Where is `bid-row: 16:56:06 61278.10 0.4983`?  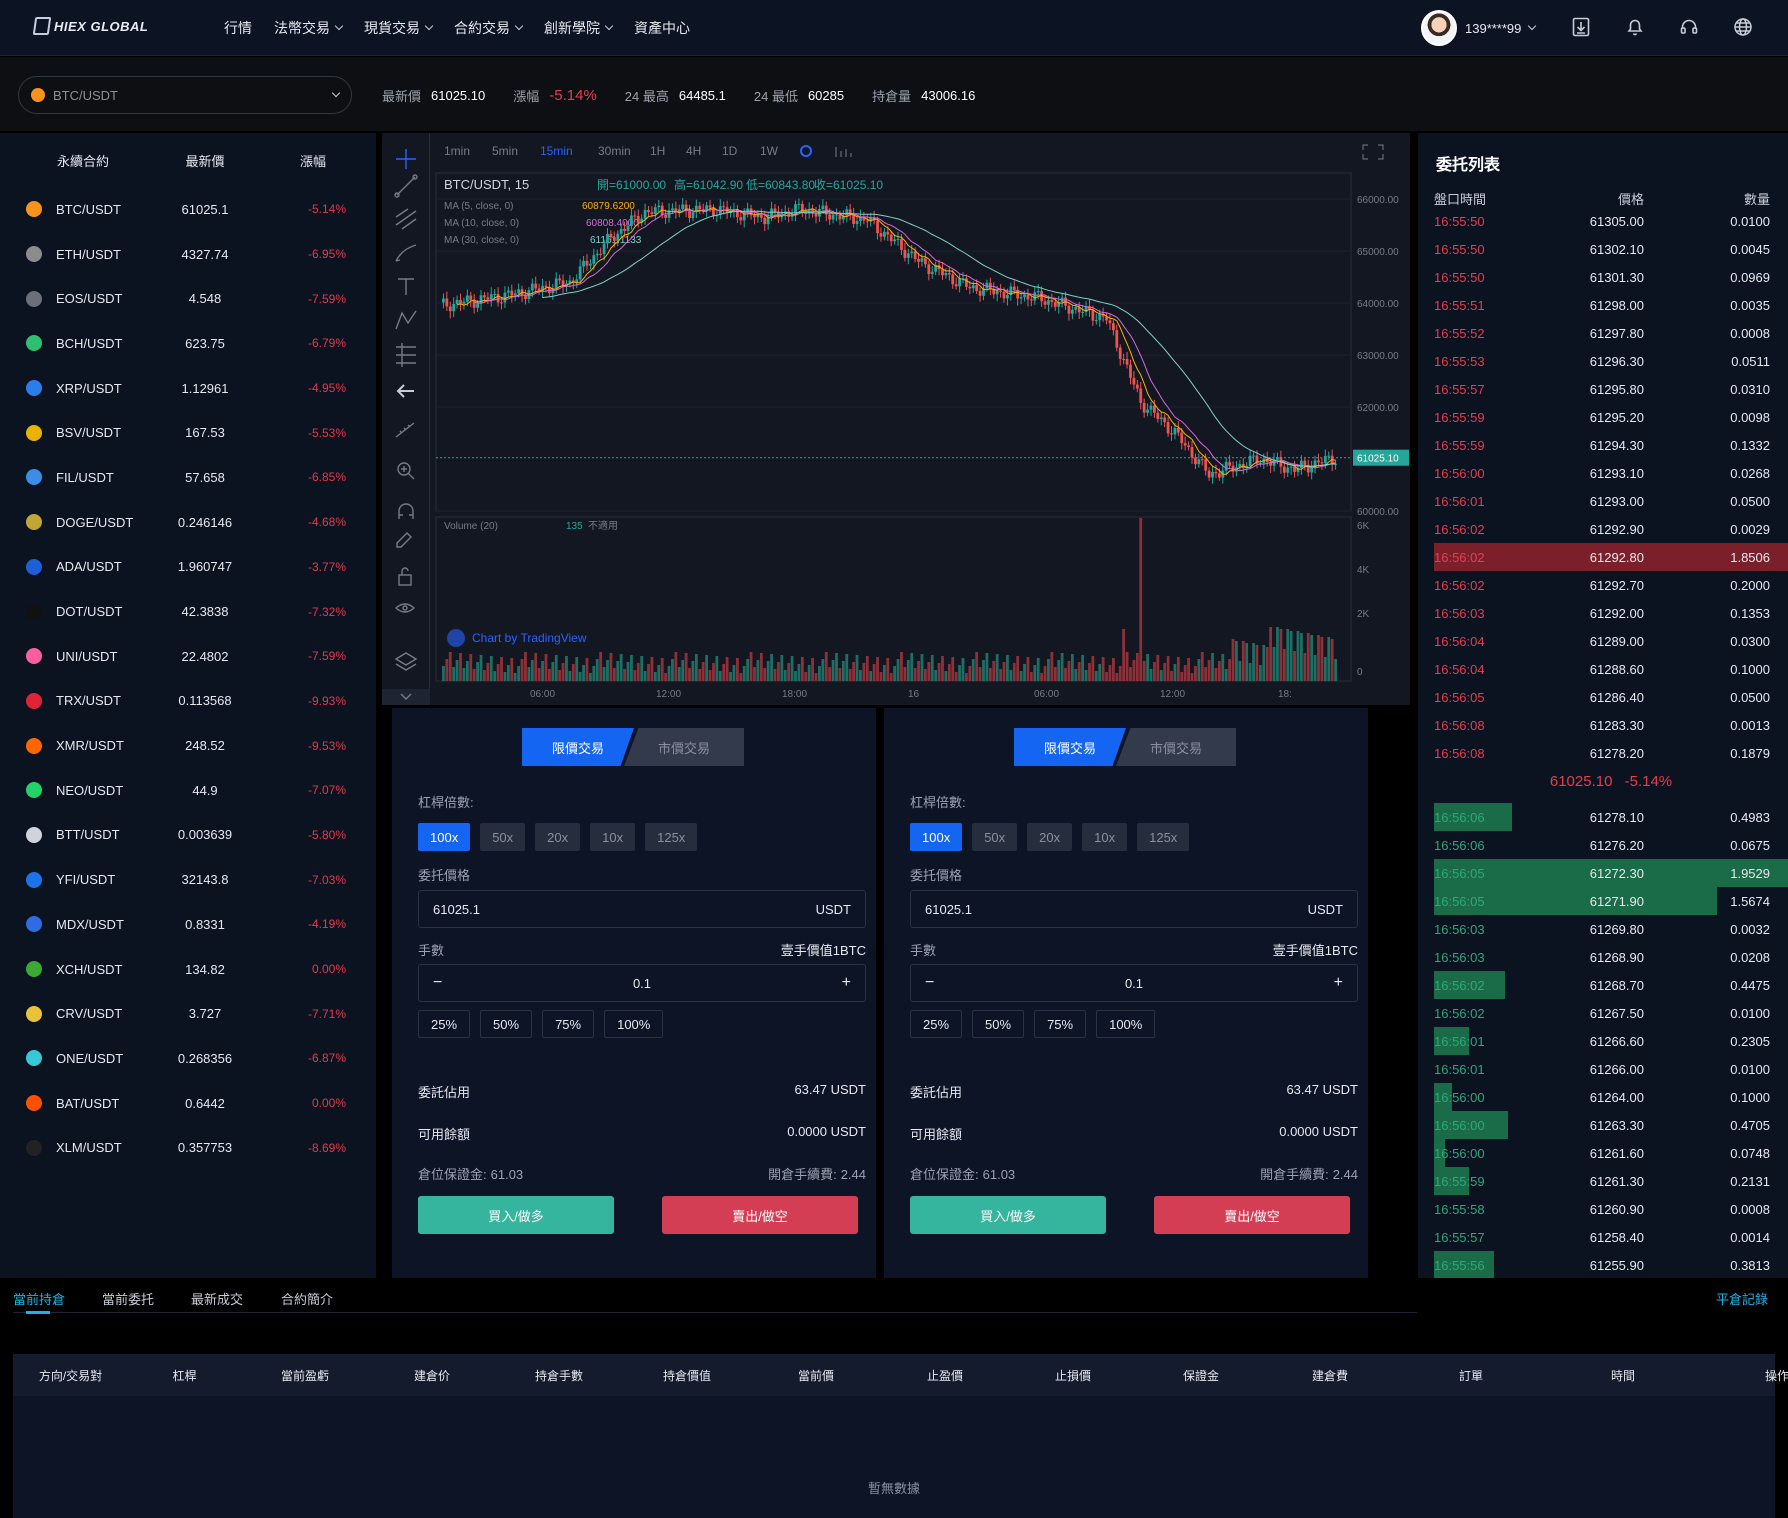
bid-row: 16:56:06 61278.10 0.4983 is located at coordinates (1611, 817).